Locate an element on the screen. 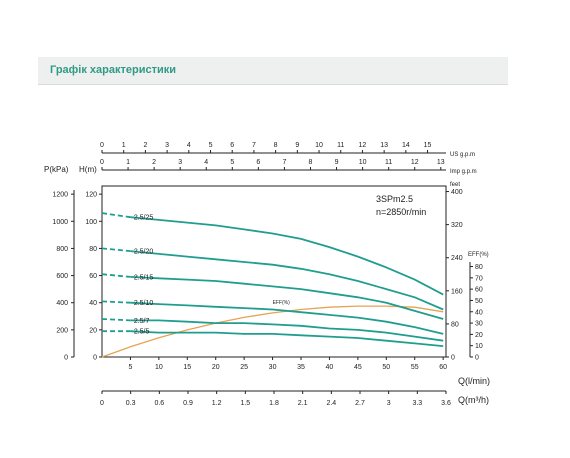 Image resolution: width=570 pixels, height=458 pixels. q-lmin-tick-label: 20 is located at coordinates (216, 367).